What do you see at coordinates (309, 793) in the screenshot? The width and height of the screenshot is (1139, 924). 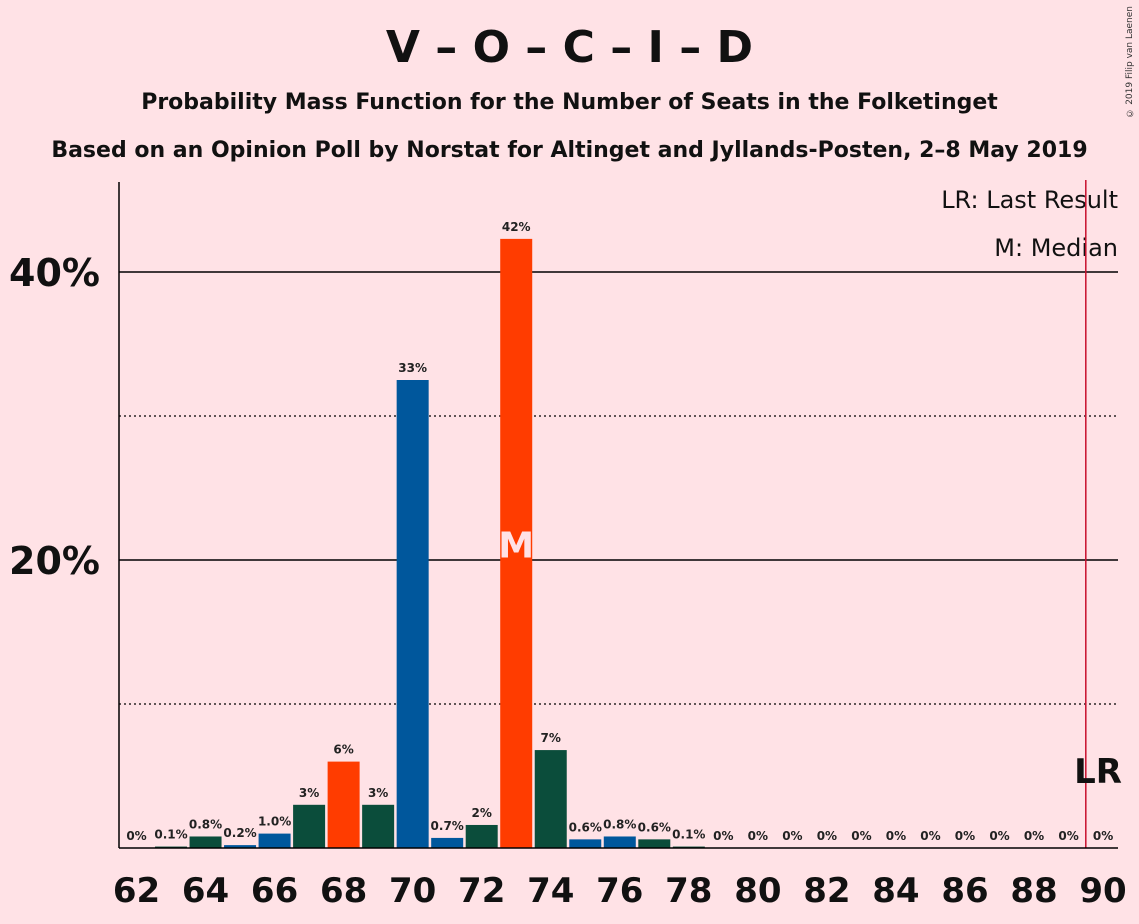 I see `data-label-67: 3%` at bounding box center [309, 793].